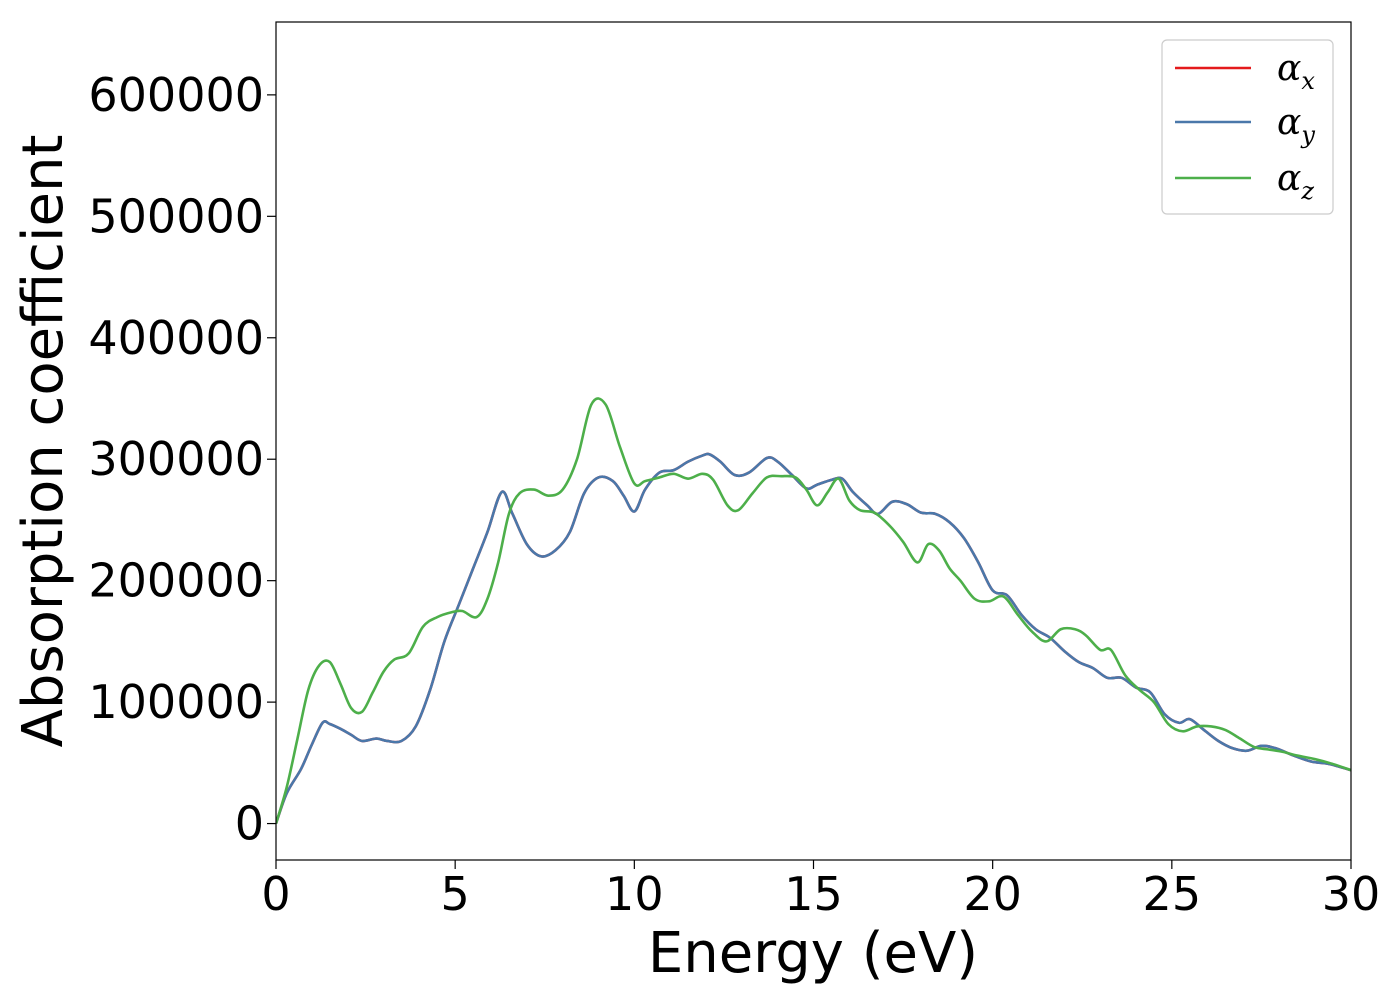  I want to click on legend-label-subscript: y, so click(1307, 135).